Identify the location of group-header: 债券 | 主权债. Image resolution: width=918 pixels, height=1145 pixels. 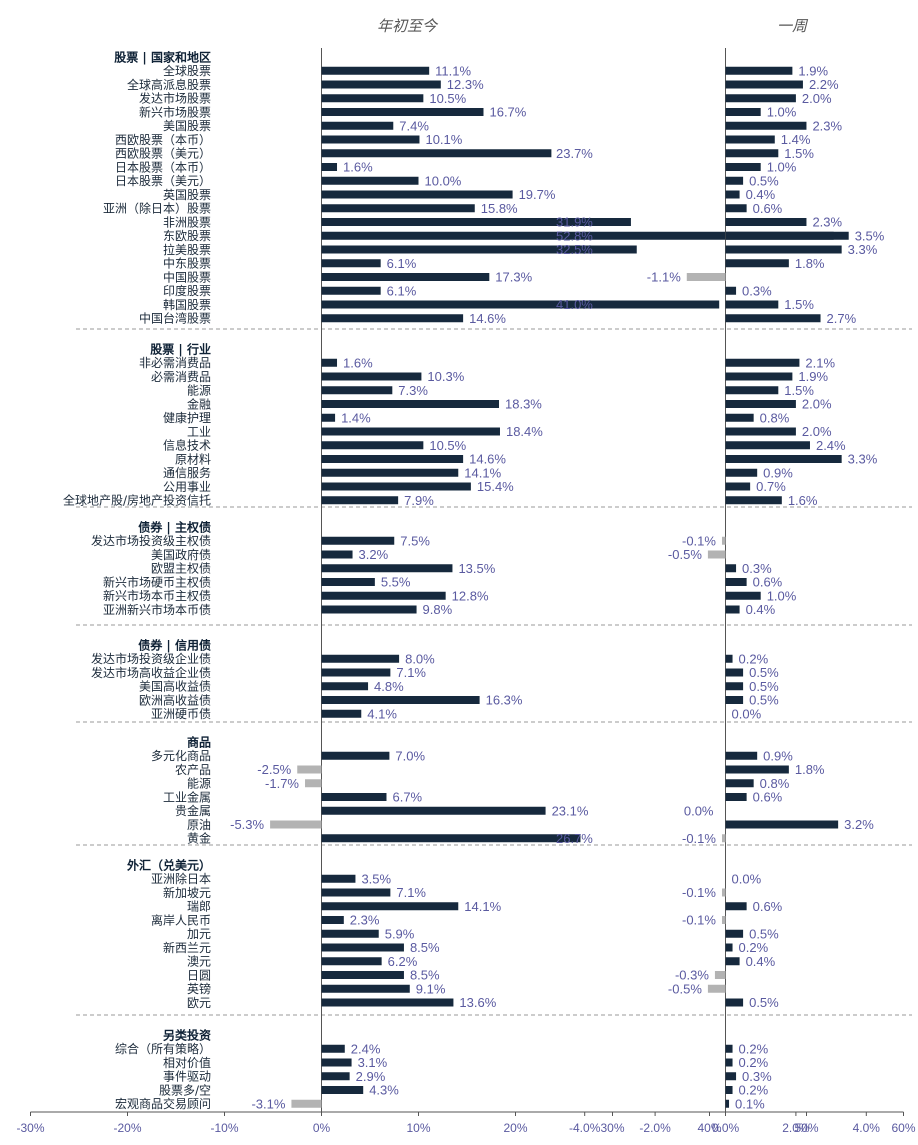
(174, 527).